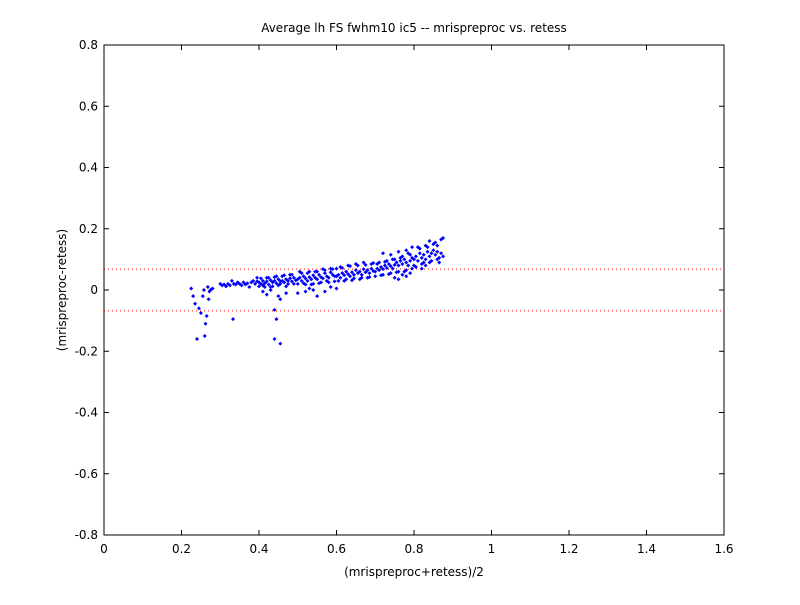 This screenshot has height=605, width=800. What do you see at coordinates (88, 168) in the screenshot?
I see `y-tick-label: 0.4` at bounding box center [88, 168].